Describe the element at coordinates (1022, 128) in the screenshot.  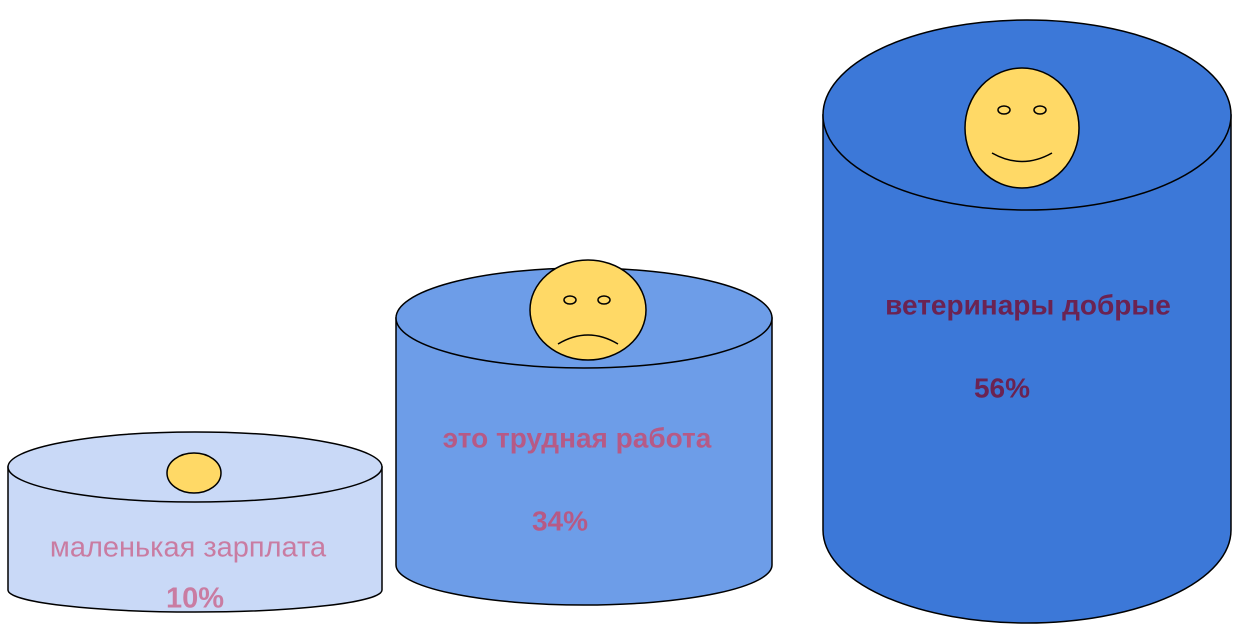
I see `happy-face` at that location.